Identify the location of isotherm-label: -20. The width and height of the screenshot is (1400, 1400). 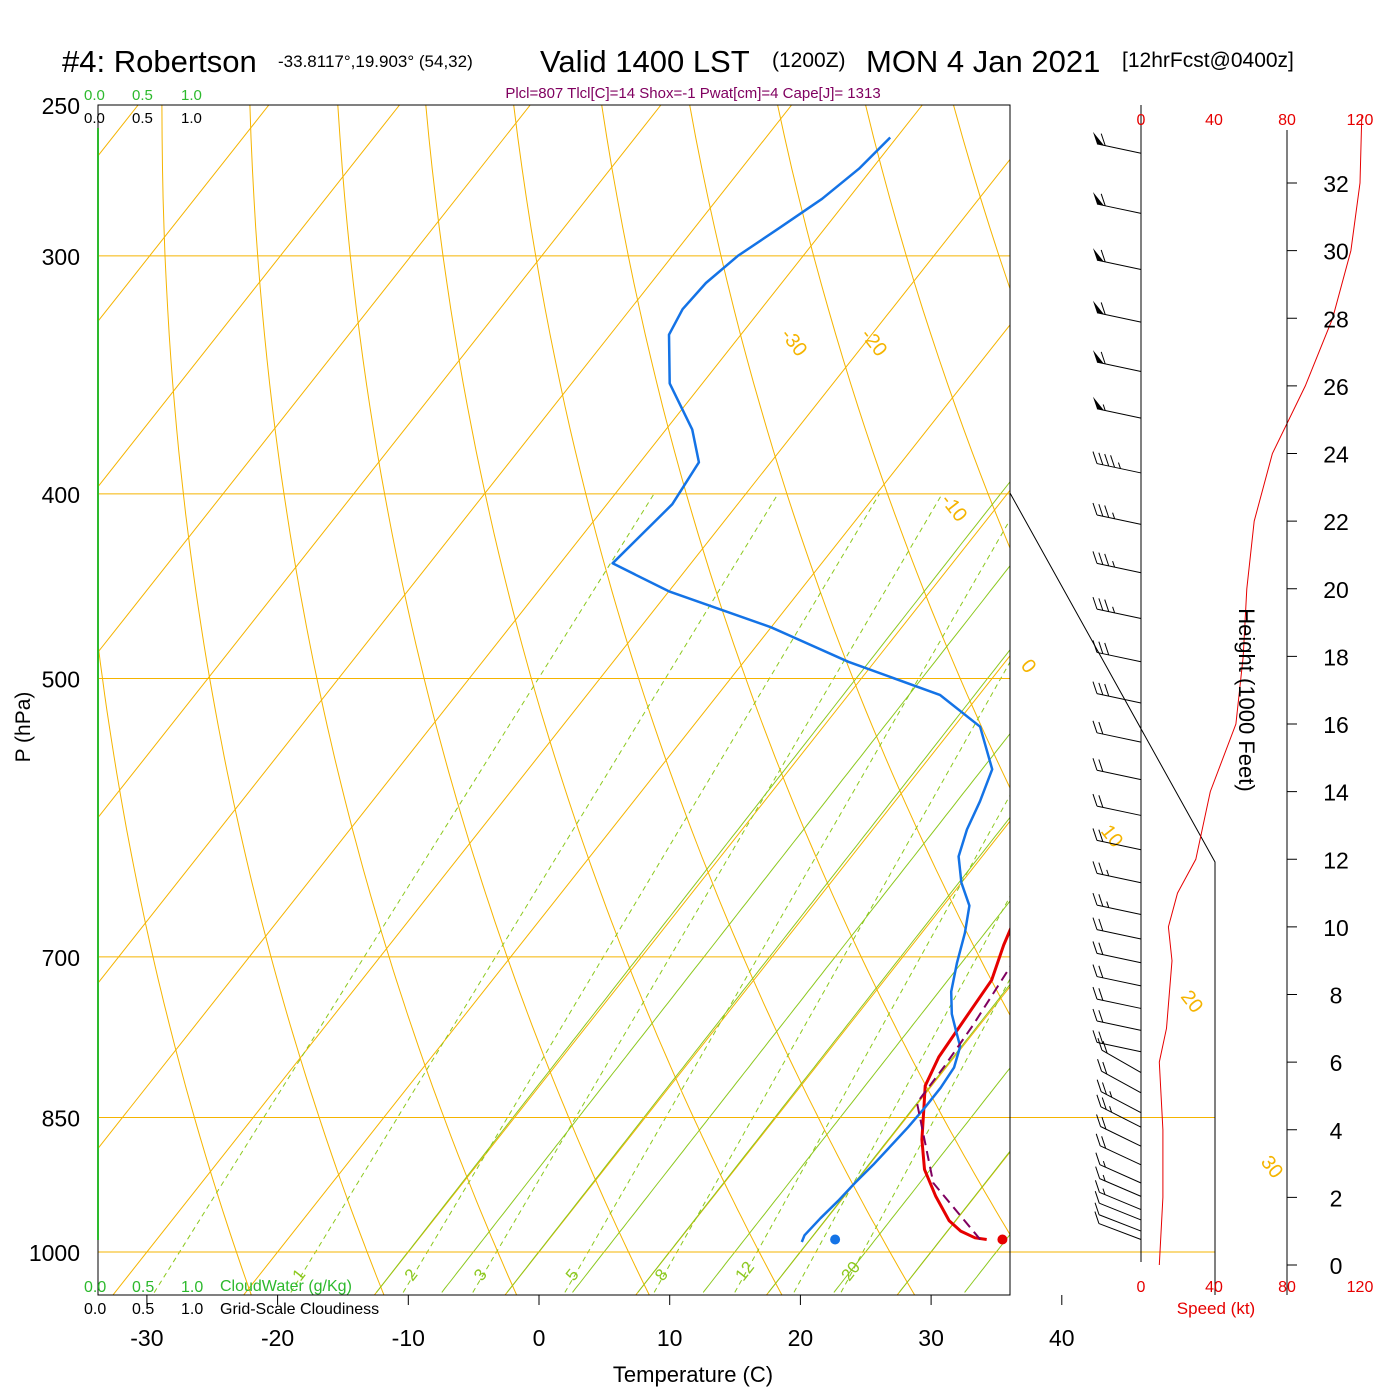
(873, 343).